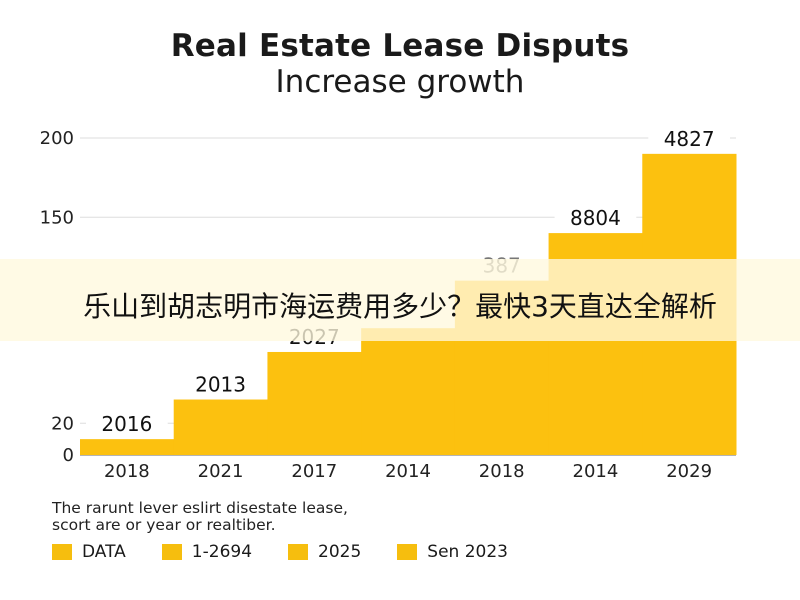 Image resolution: width=800 pixels, height=600 pixels. Describe the element at coordinates (340, 552) in the screenshot. I see `legend-label: 2025` at that location.